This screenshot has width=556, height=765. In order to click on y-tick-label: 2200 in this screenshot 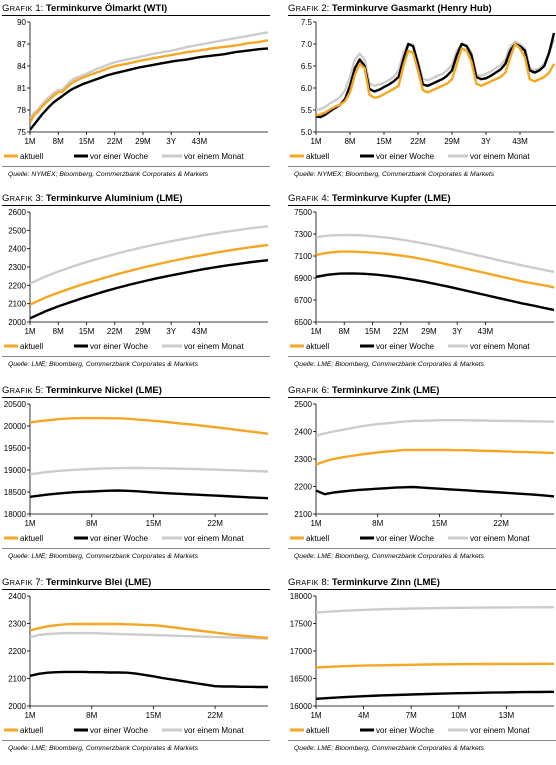, I will do `click(17, 651)`.